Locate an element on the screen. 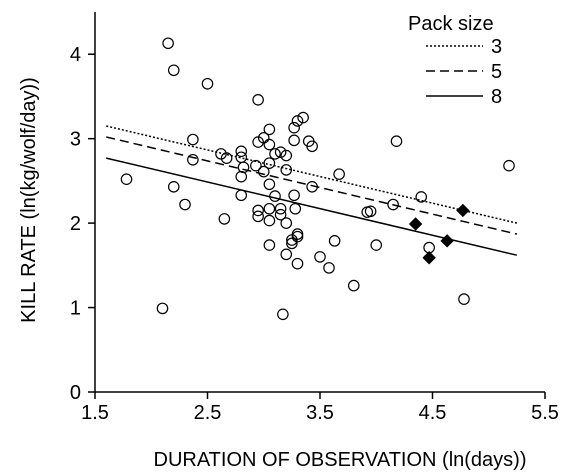  y-tick-label: 4 is located at coordinates (75, 55).